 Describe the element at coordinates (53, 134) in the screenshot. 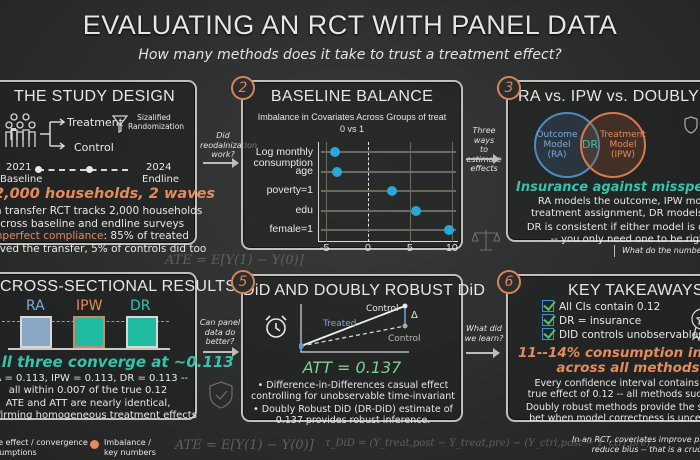

I see `branch-arrows-icon` at that location.